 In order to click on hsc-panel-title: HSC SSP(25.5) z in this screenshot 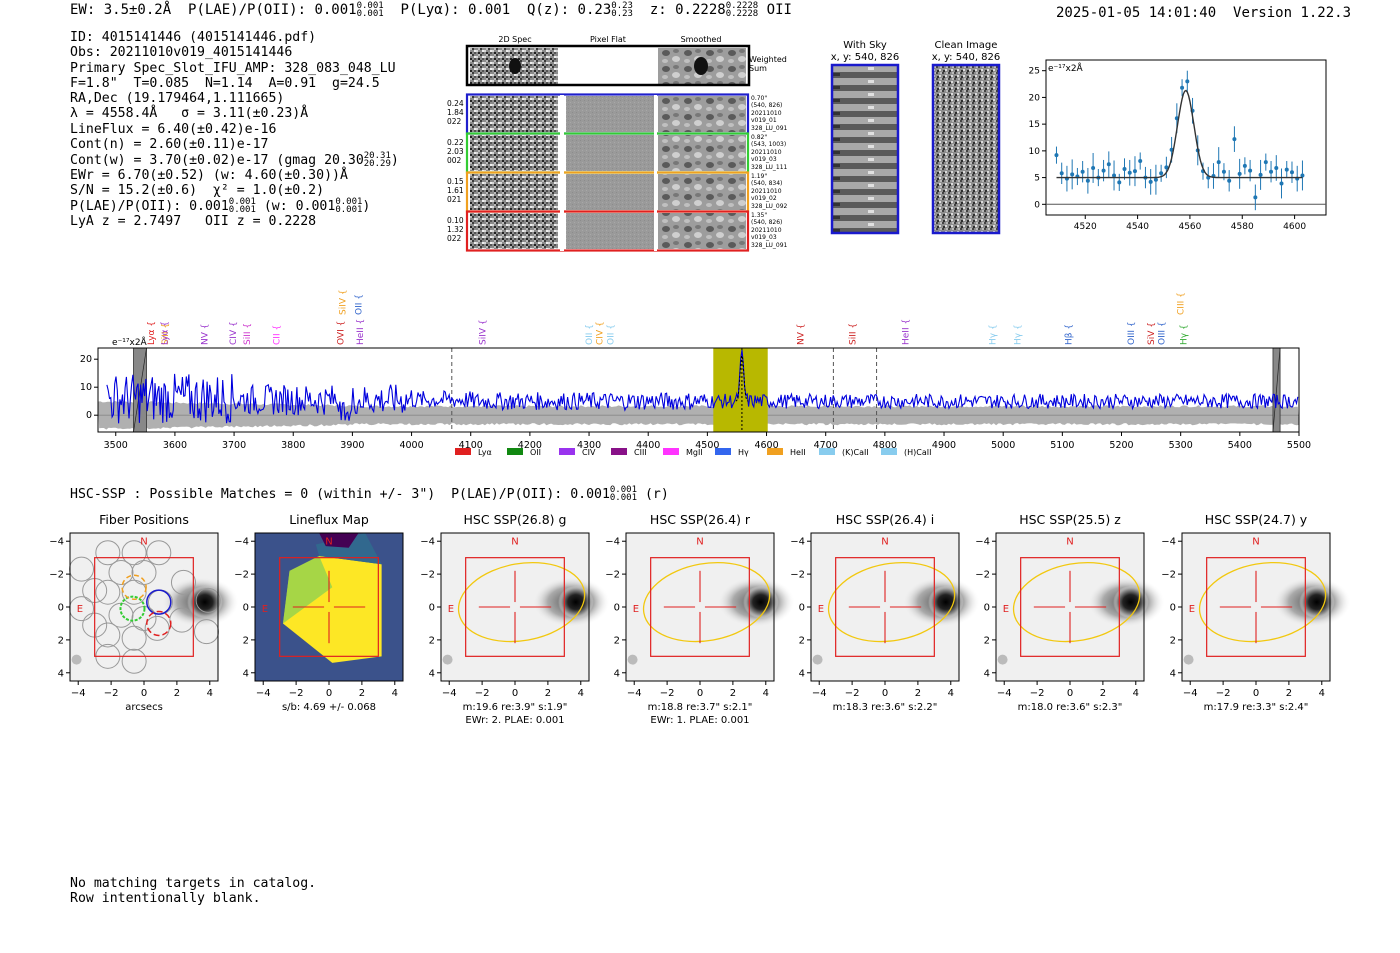, I will do `click(1070, 519)`.